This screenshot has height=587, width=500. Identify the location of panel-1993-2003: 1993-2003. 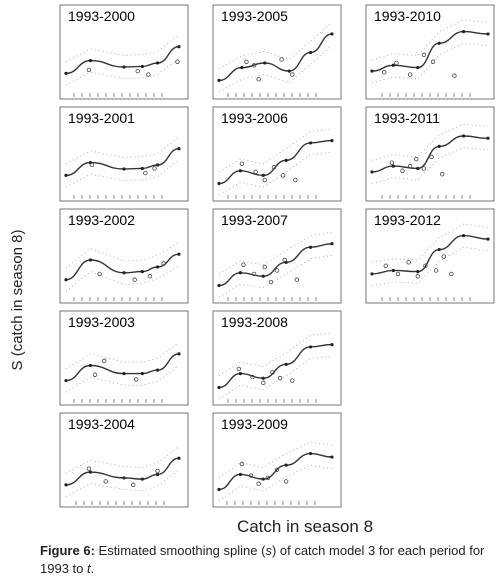
(124, 358).